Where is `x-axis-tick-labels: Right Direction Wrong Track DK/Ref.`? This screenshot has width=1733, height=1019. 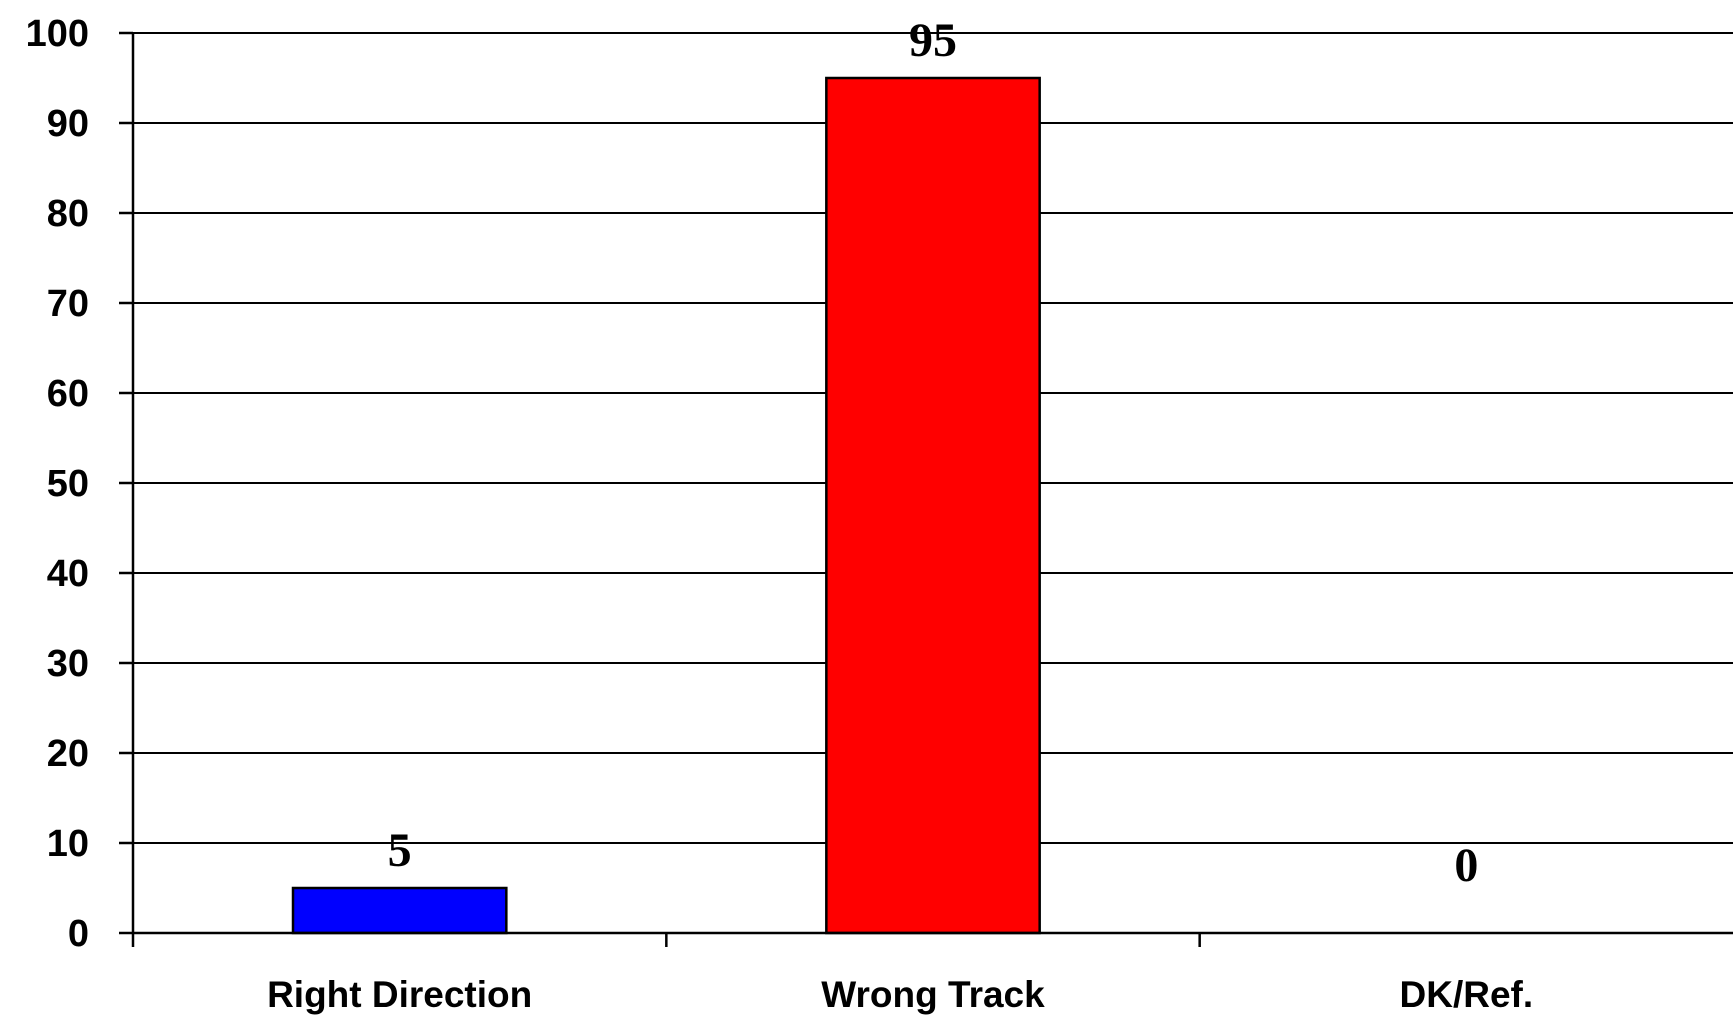
x-axis-tick-labels: Right Direction Wrong Track DK/Ref. is located at coordinates (900, 994).